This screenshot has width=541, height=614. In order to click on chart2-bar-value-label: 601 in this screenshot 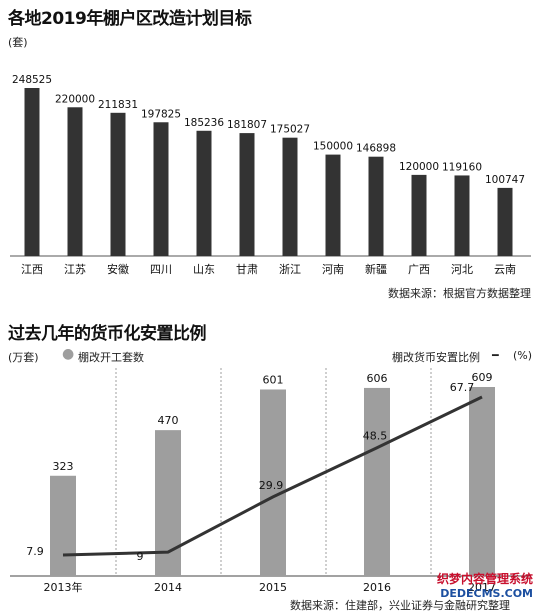, I will do `click(273, 379)`.